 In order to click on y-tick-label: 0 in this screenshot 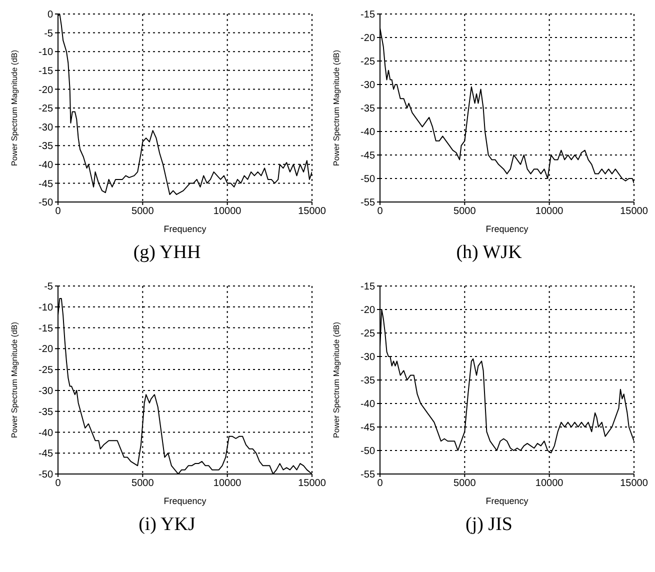, I will do `click(50, 15)`.